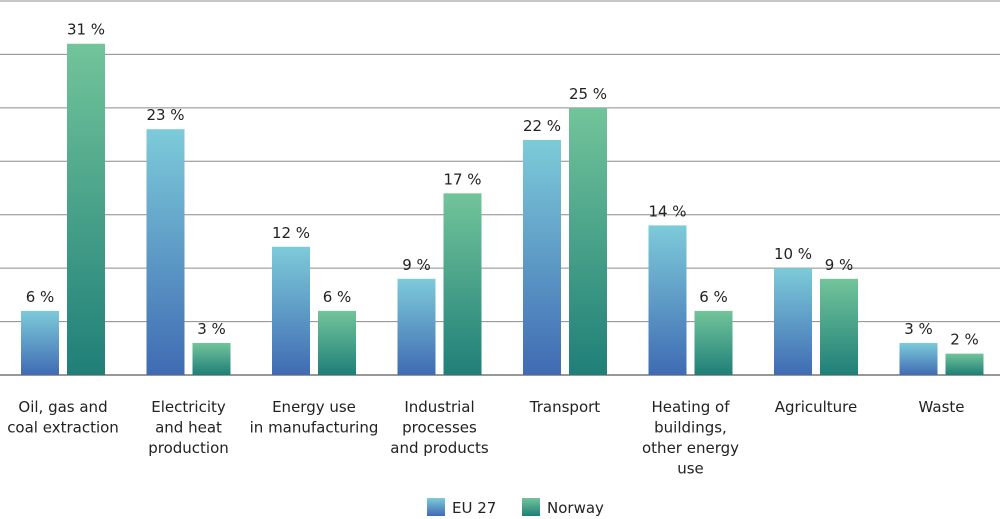 The image size is (1000, 519). Describe the element at coordinates (542, 126) in the screenshot. I see `value-label-eu27: 22 %` at that location.